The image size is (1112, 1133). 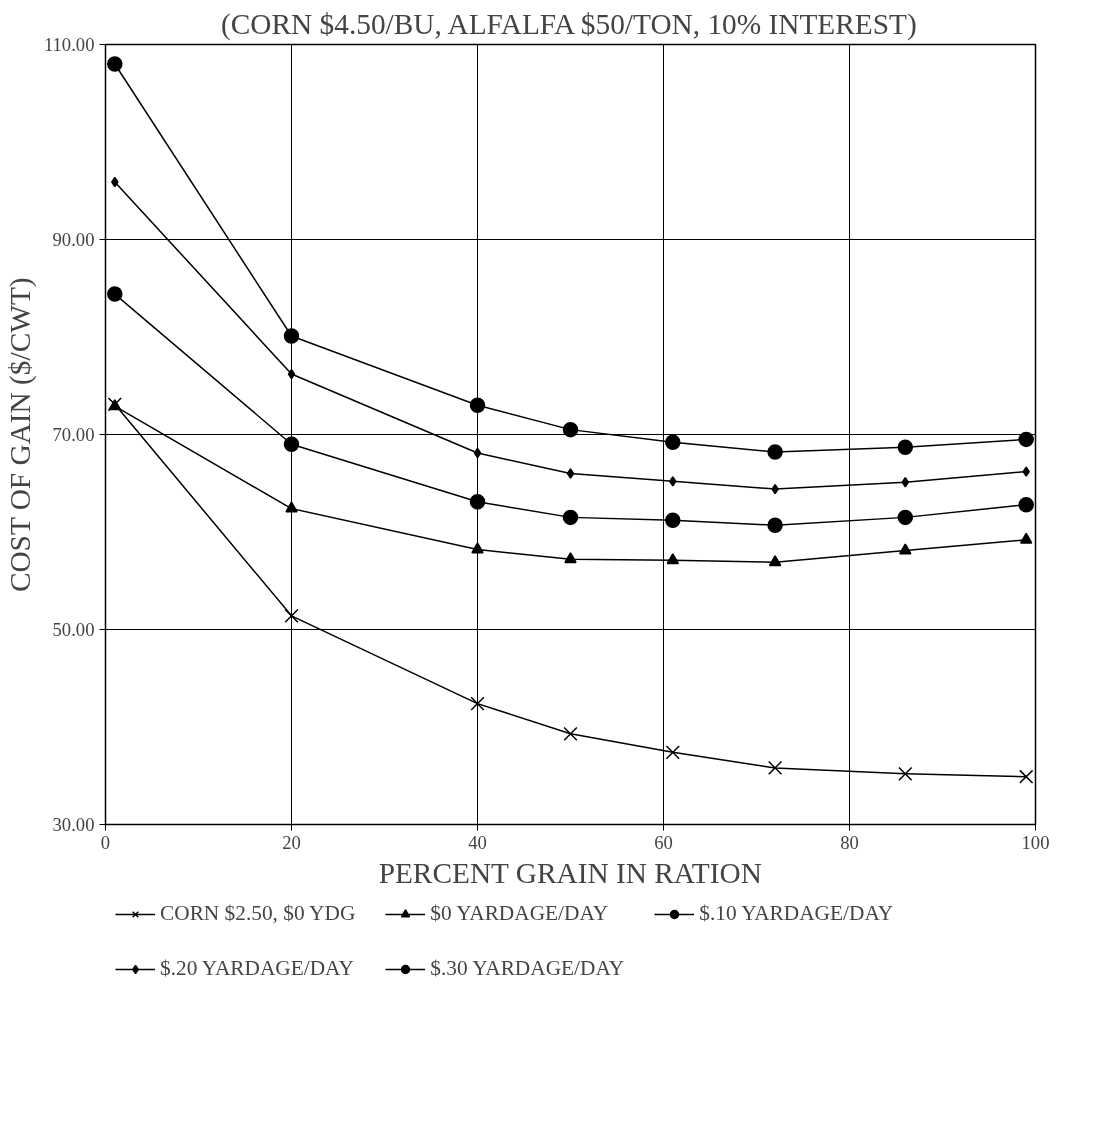 I want to click on x-axis-title: PERCENT GRAIN IN RATION, so click(x=570, y=872).